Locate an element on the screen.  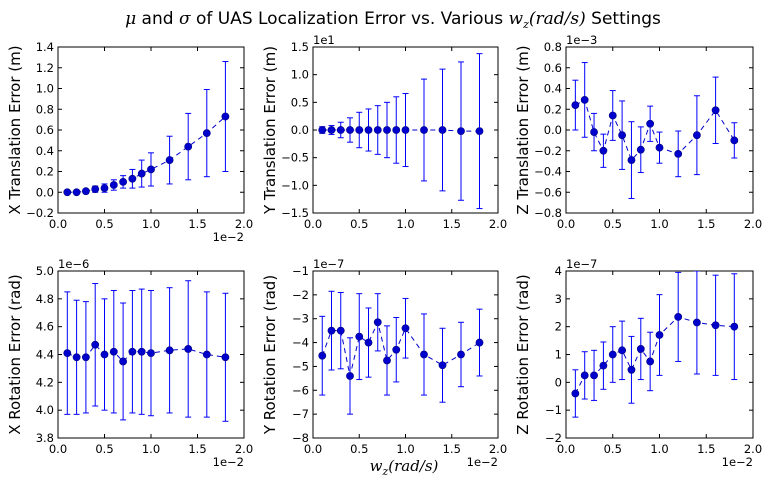
y-multiplier: 1e−6 is located at coordinates (73, 264).